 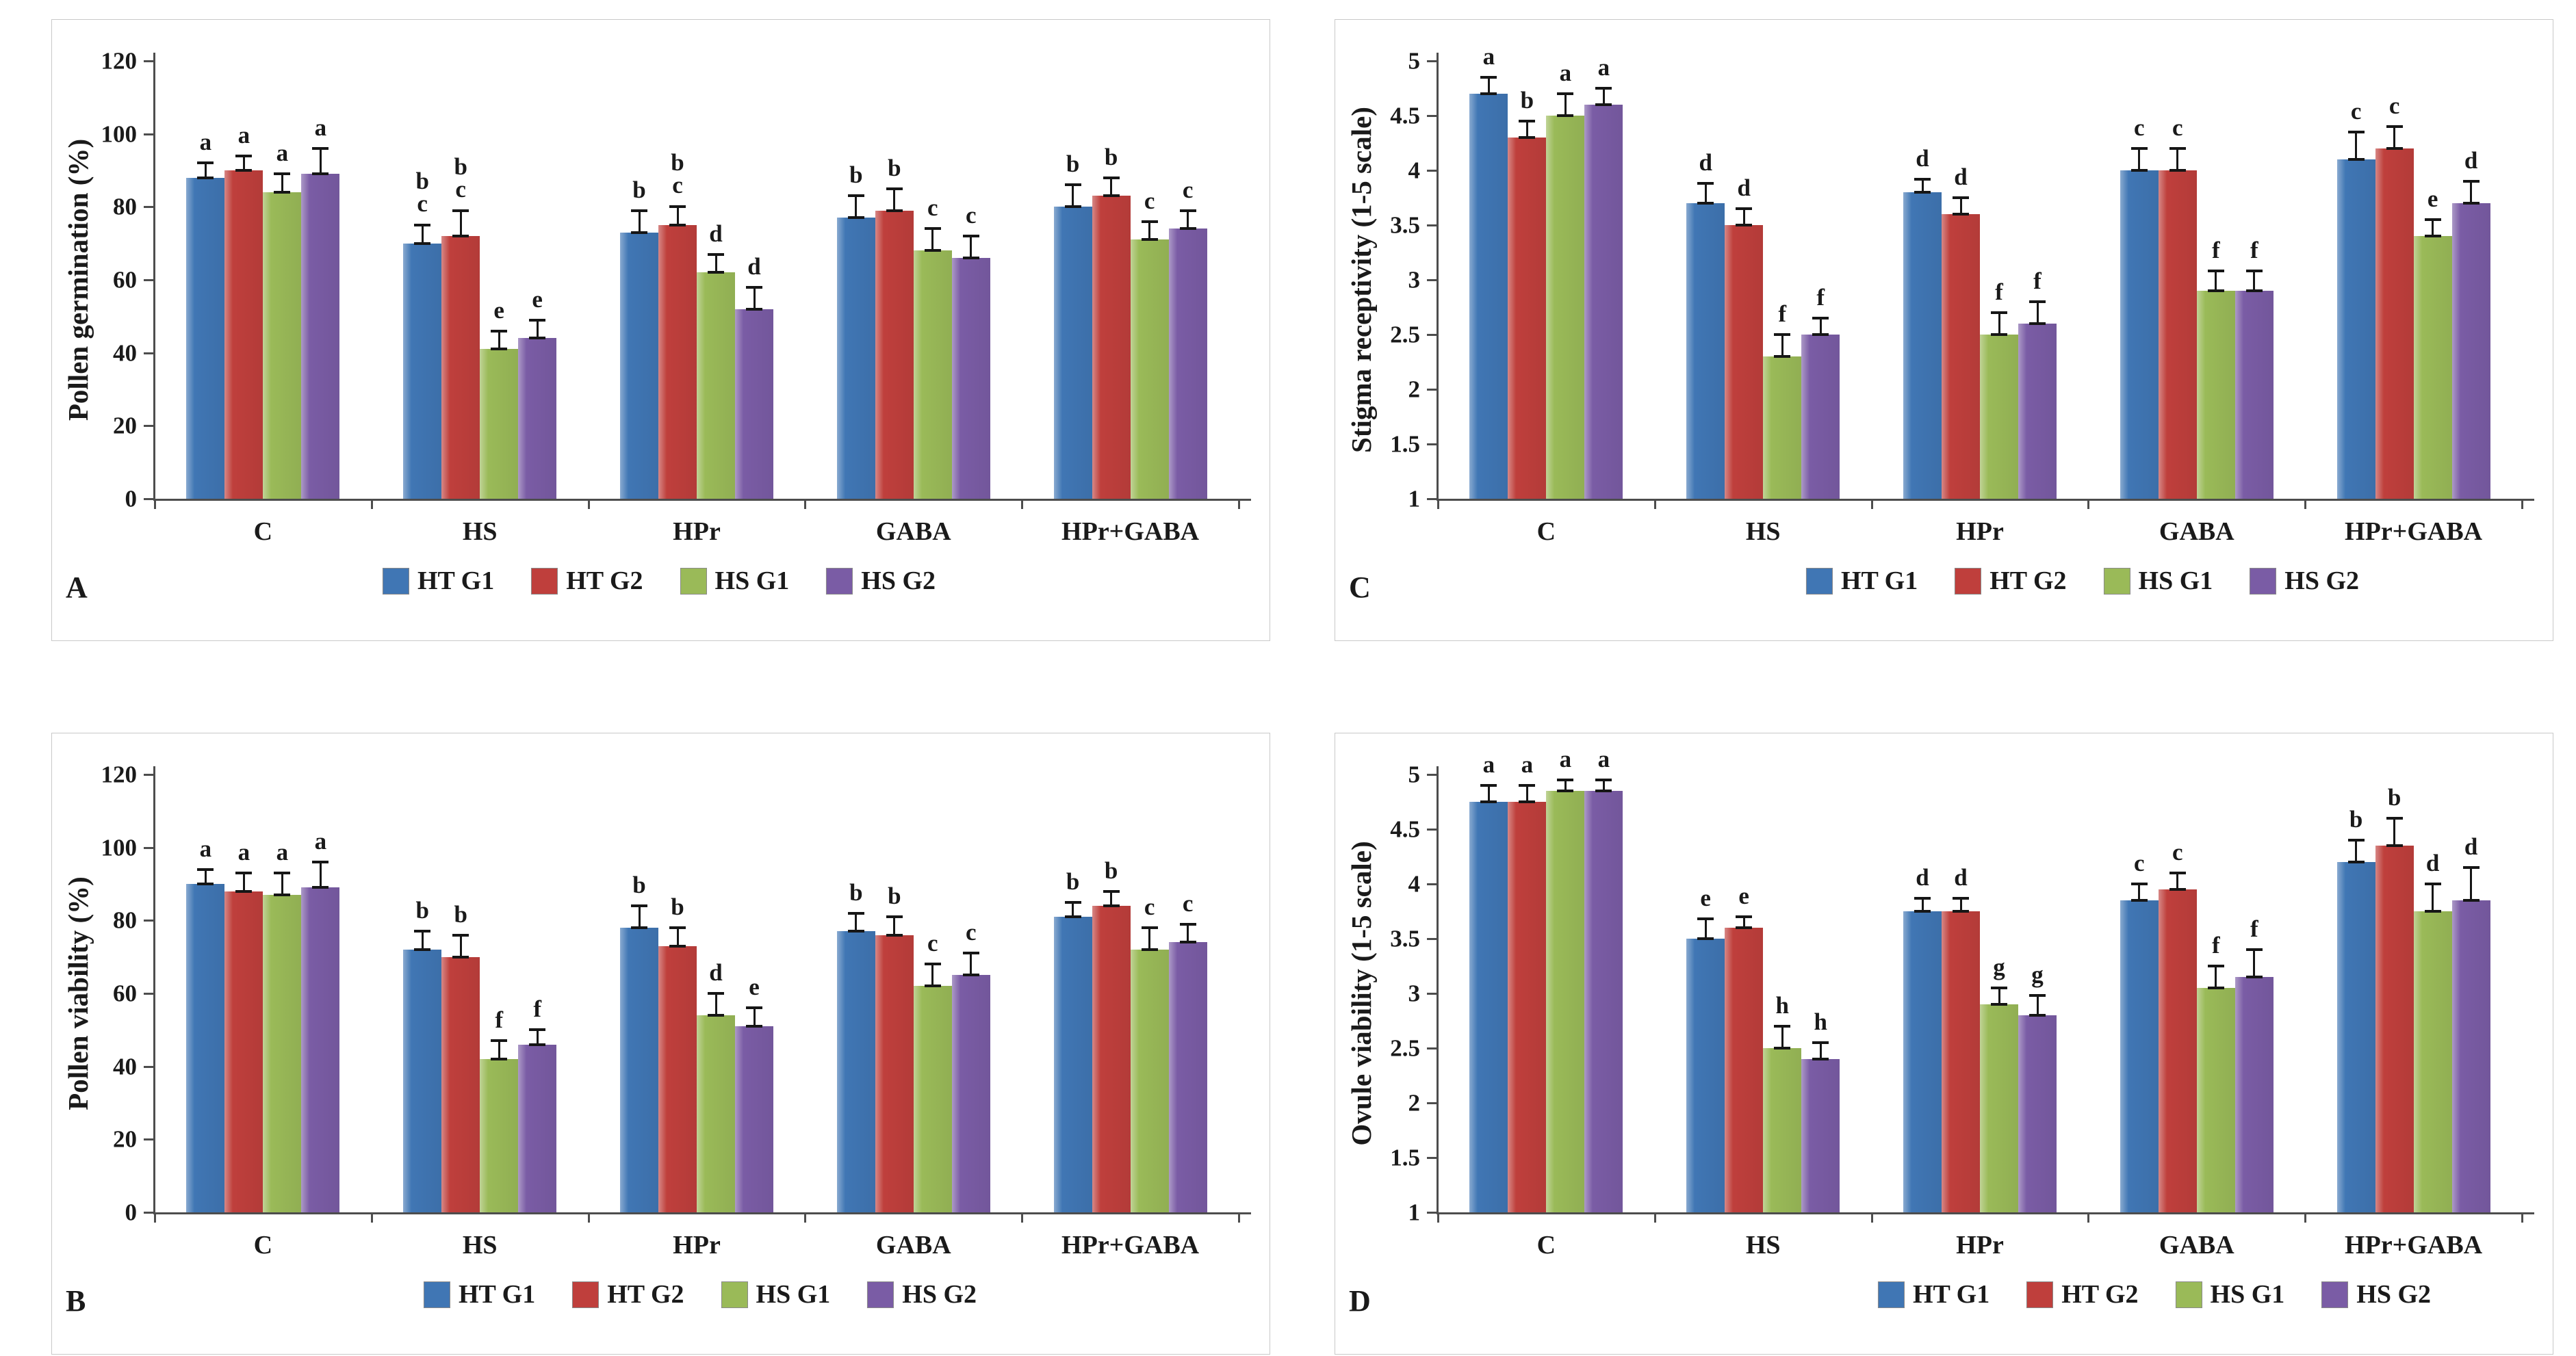 I want to click on significance-letter: b c, so click(x=422, y=192).